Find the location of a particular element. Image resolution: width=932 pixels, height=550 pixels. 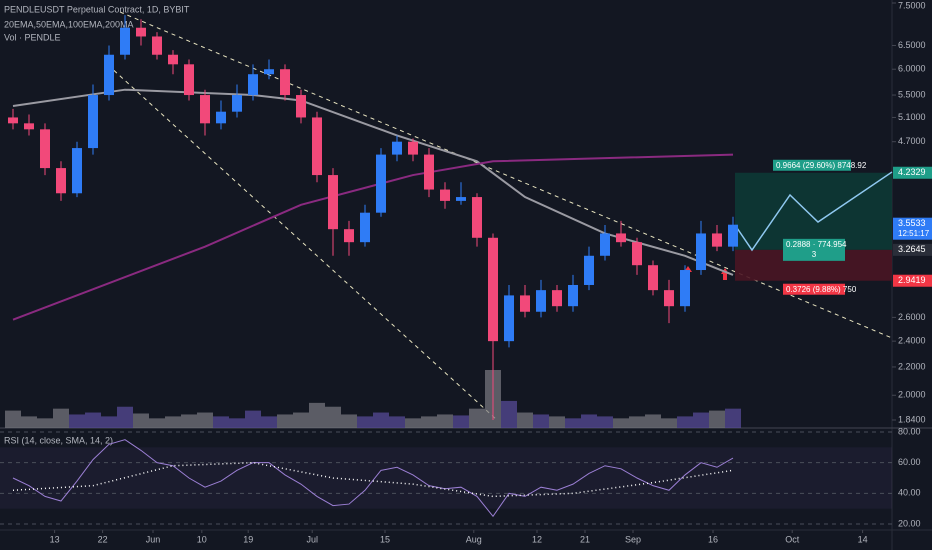

x-tick-label: 22 is located at coordinates (103, 539).